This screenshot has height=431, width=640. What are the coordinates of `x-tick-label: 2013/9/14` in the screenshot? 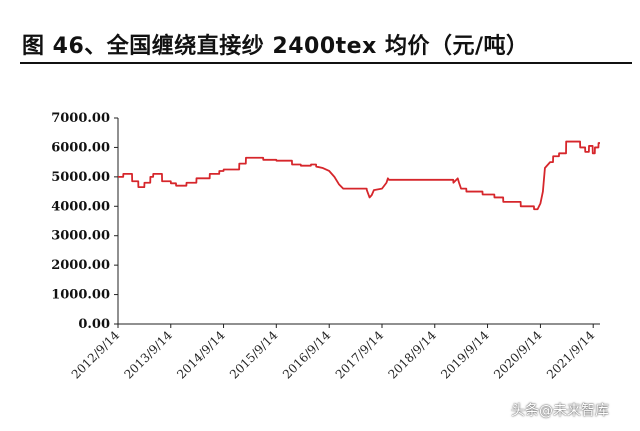 It's located at (148, 355).